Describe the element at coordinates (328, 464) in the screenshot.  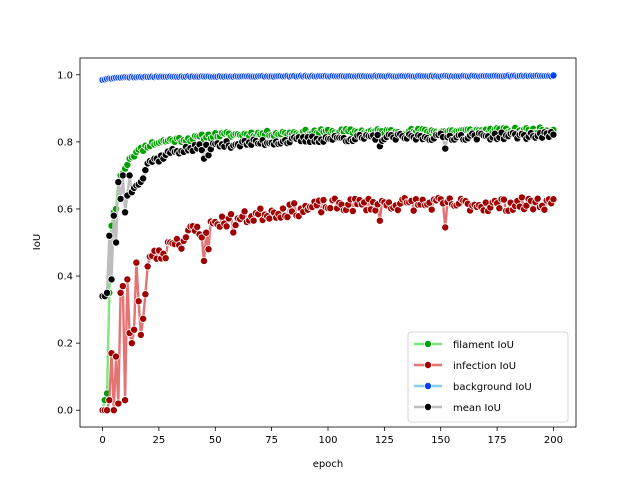
I see `x-axis-label: epoch` at that location.